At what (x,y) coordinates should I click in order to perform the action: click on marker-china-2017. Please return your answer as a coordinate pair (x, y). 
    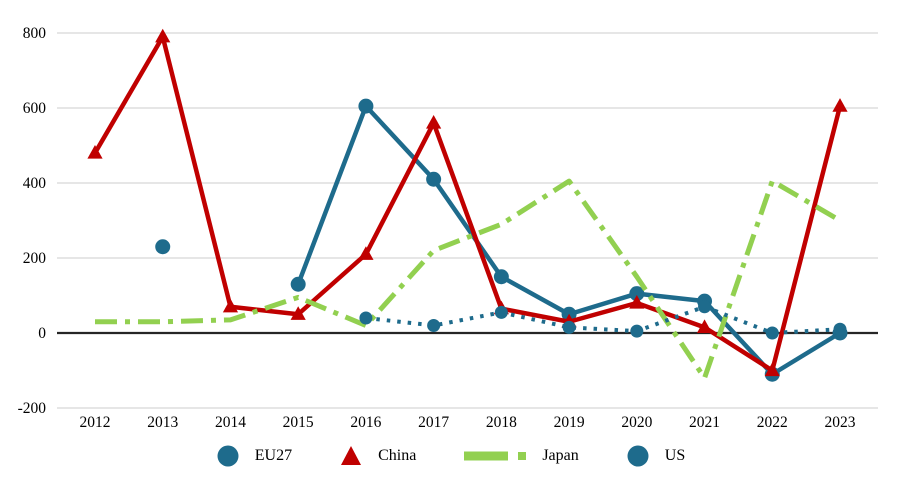
    Looking at the image, I should click on (434, 122).